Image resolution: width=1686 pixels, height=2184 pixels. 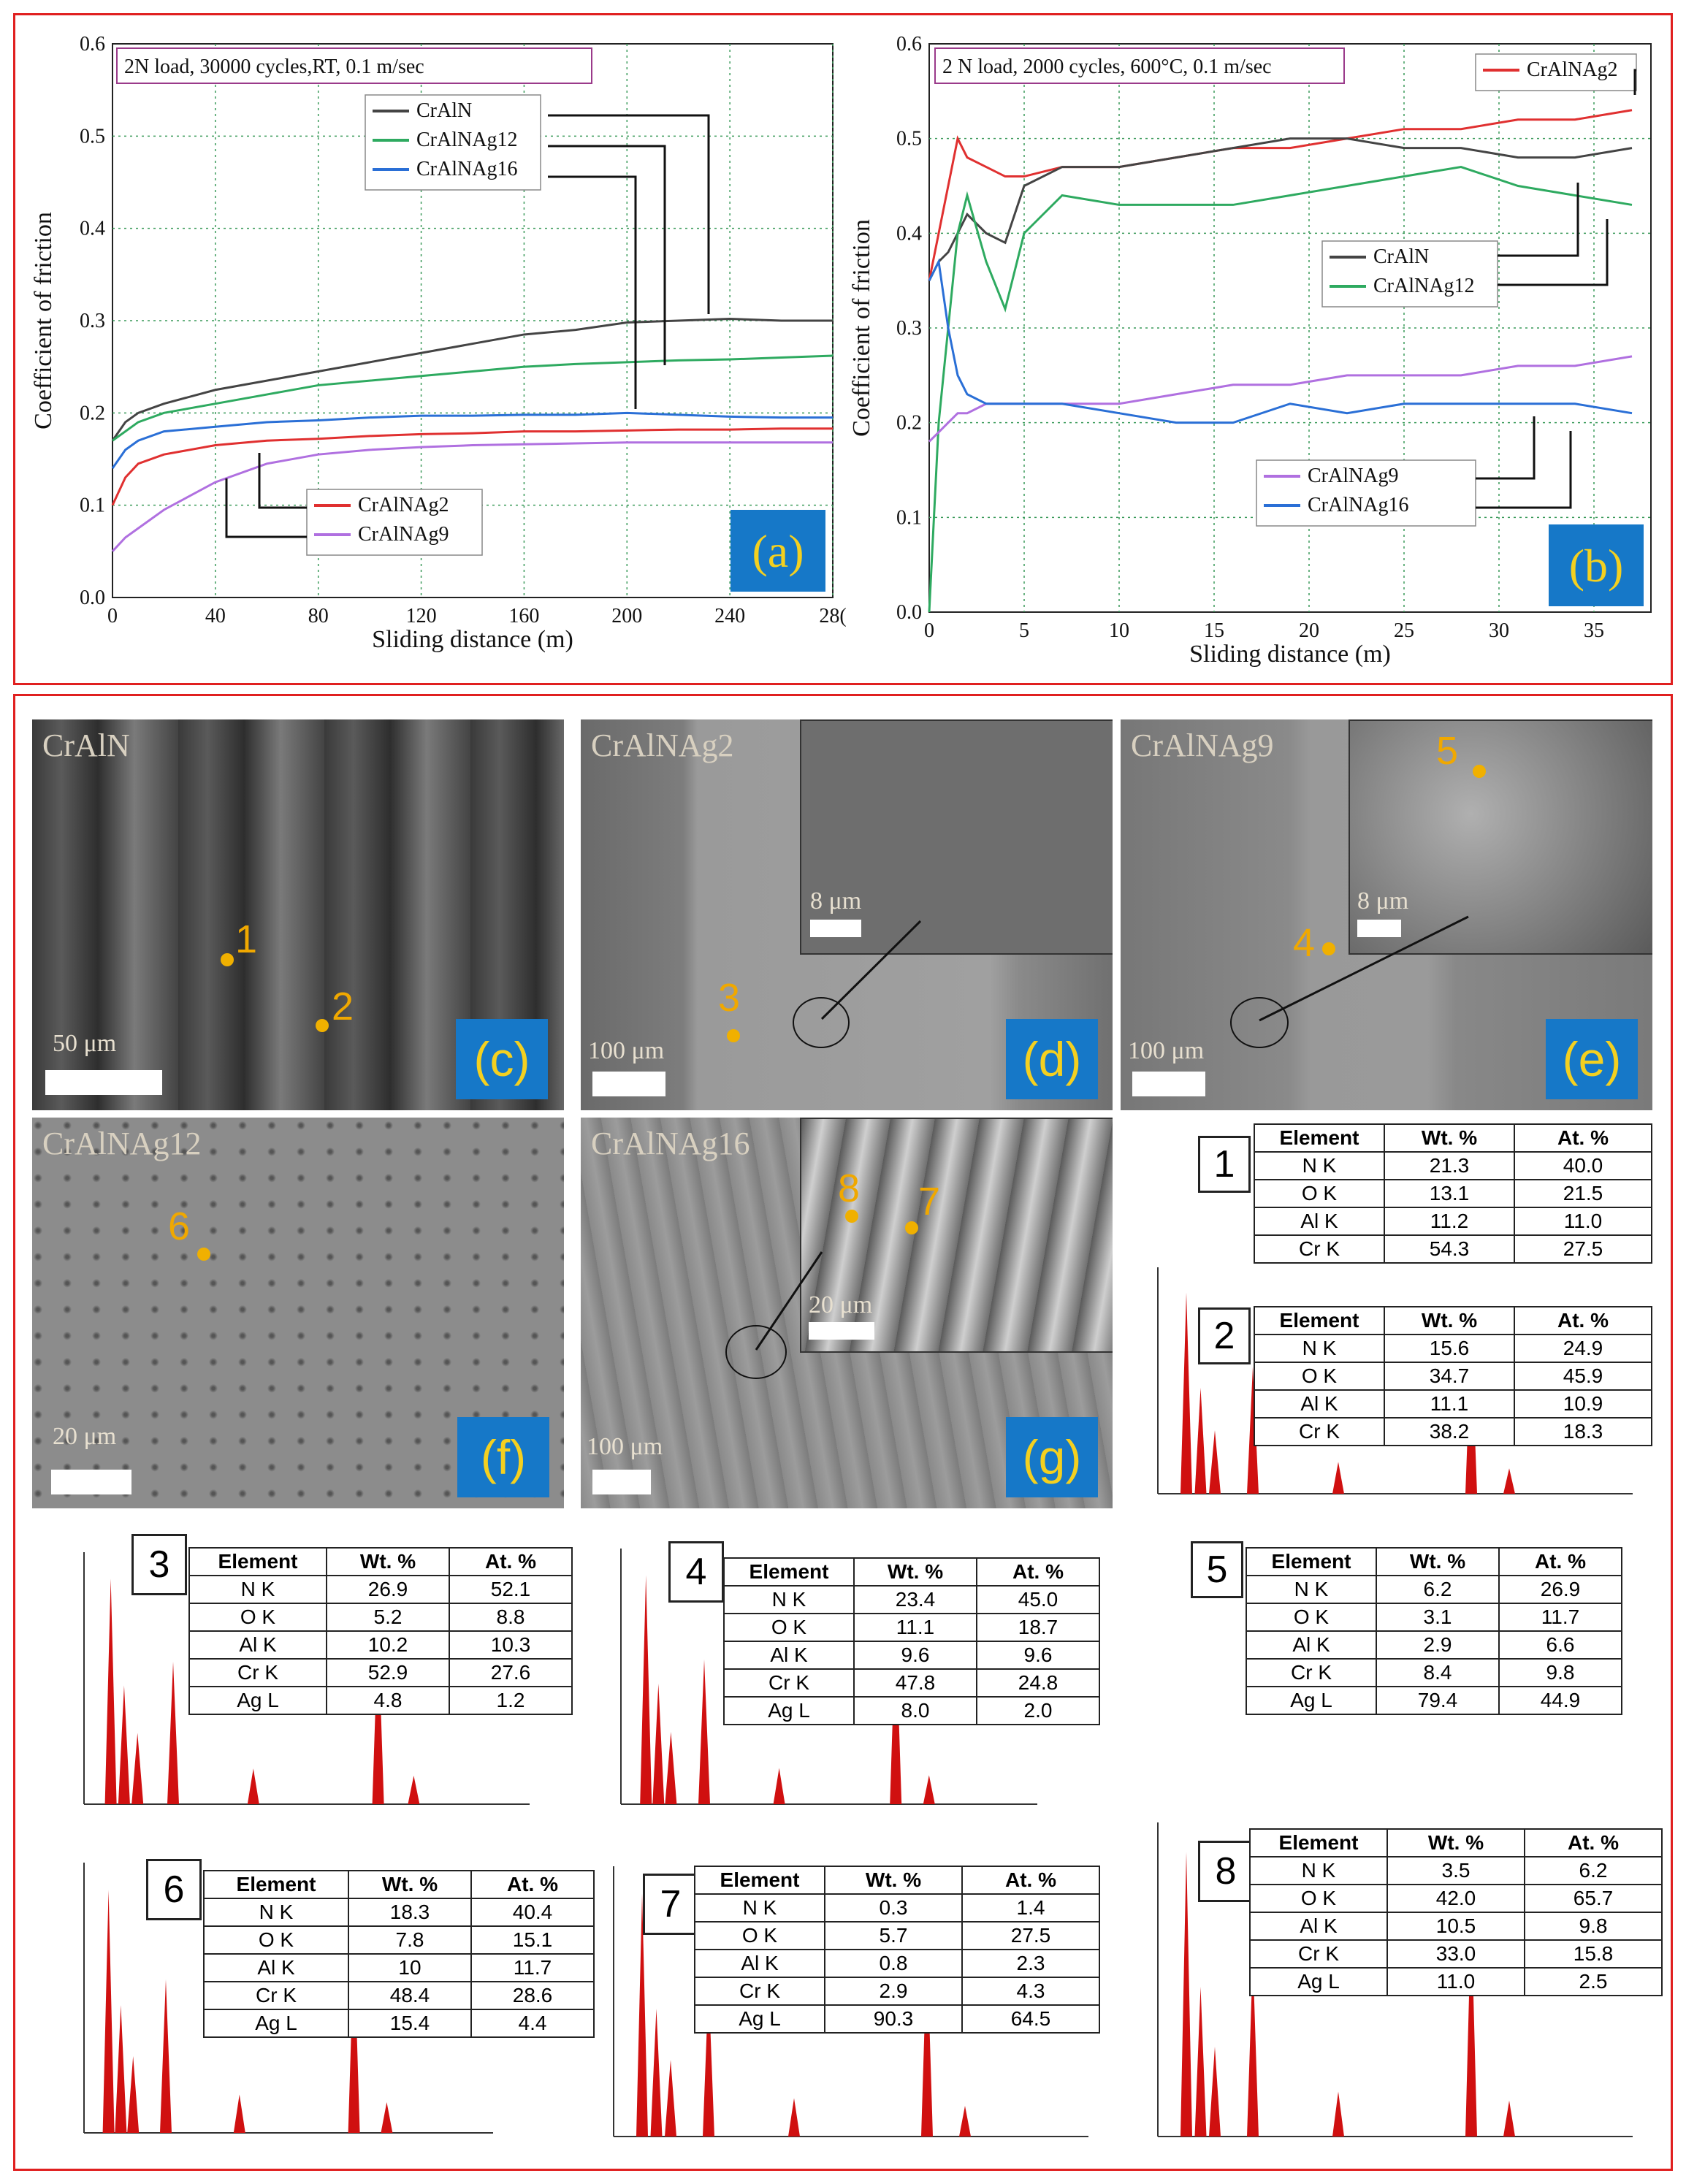 I want to click on eds-cell: 24.8, so click(x=1038, y=1683).